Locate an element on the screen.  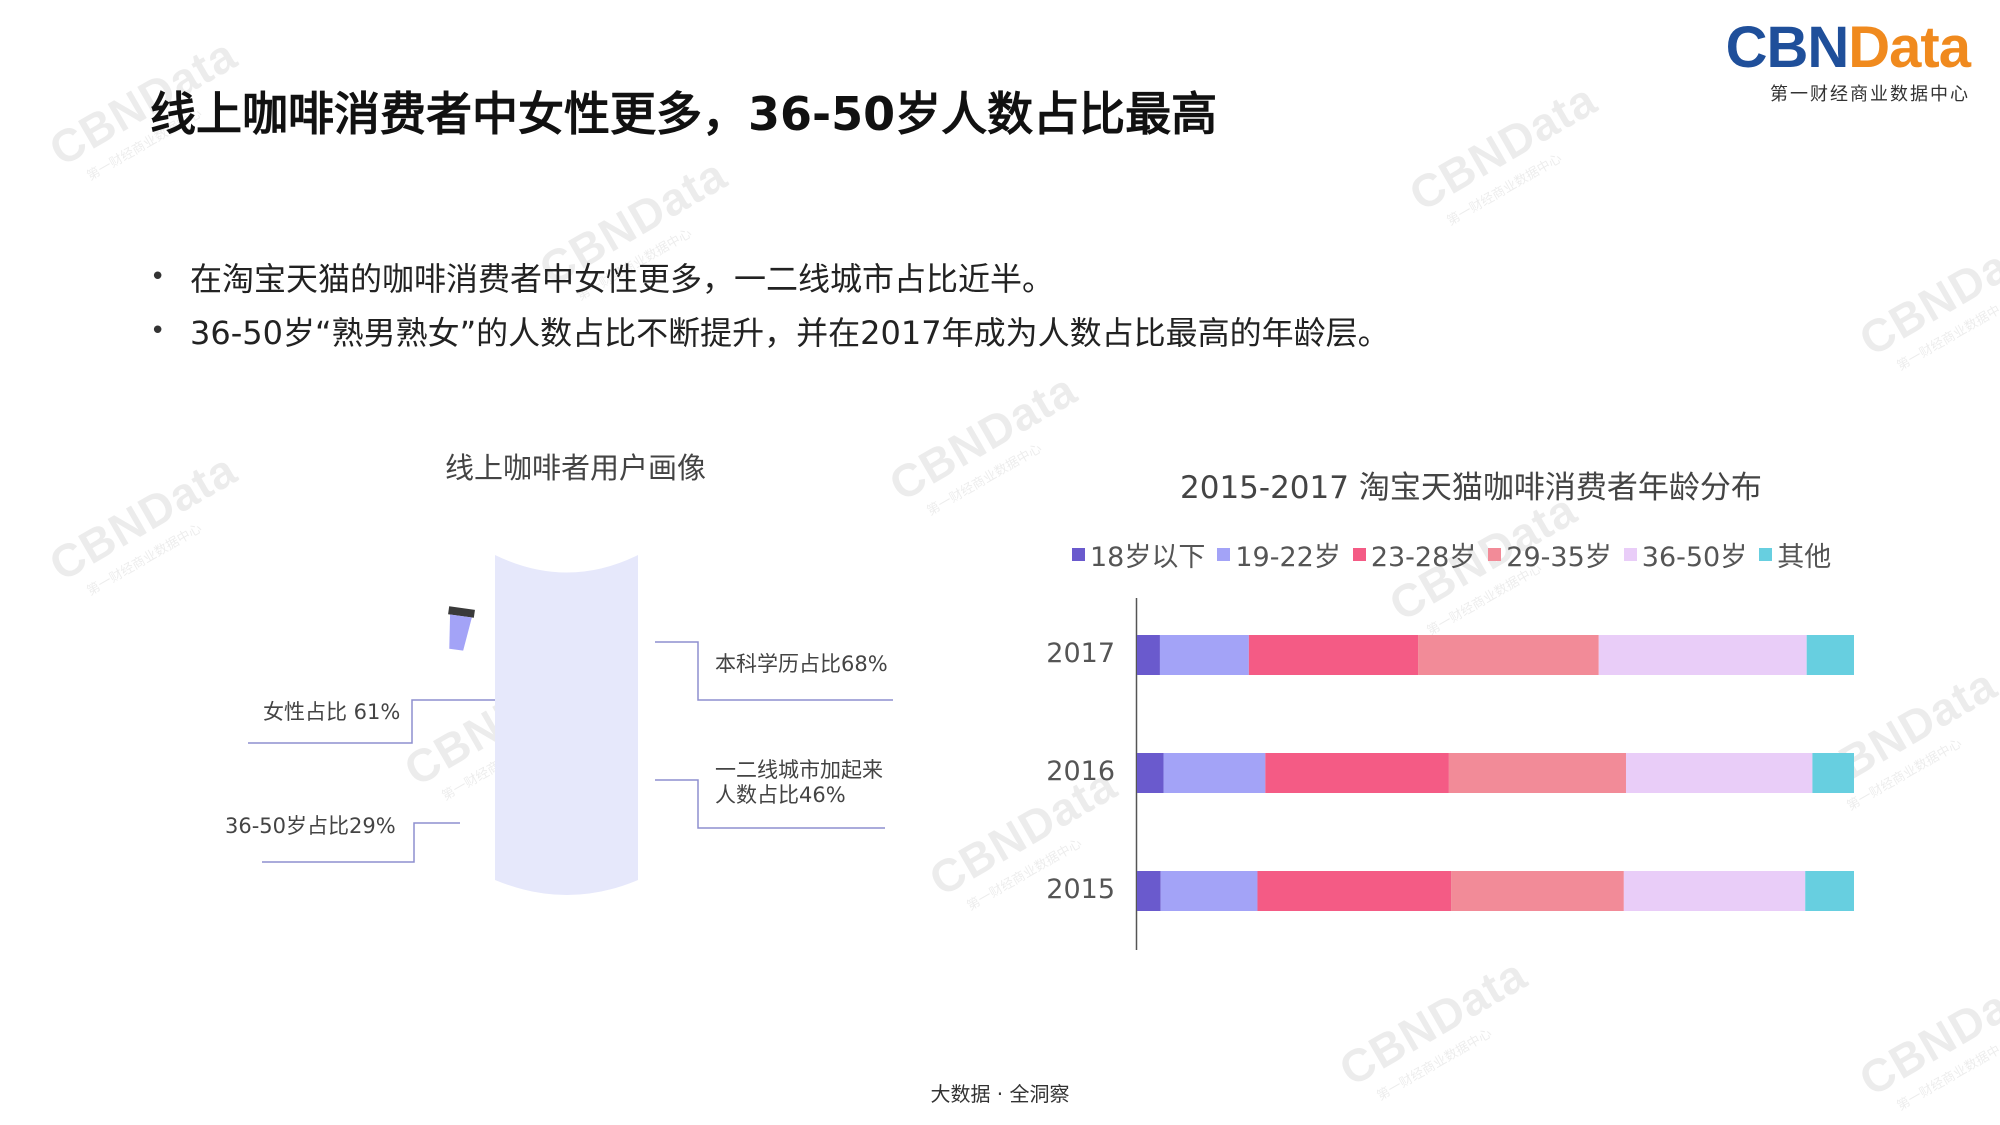
city-ratio-label: 一二线城市加起来 人数占比46% is located at coordinates (799, 783).